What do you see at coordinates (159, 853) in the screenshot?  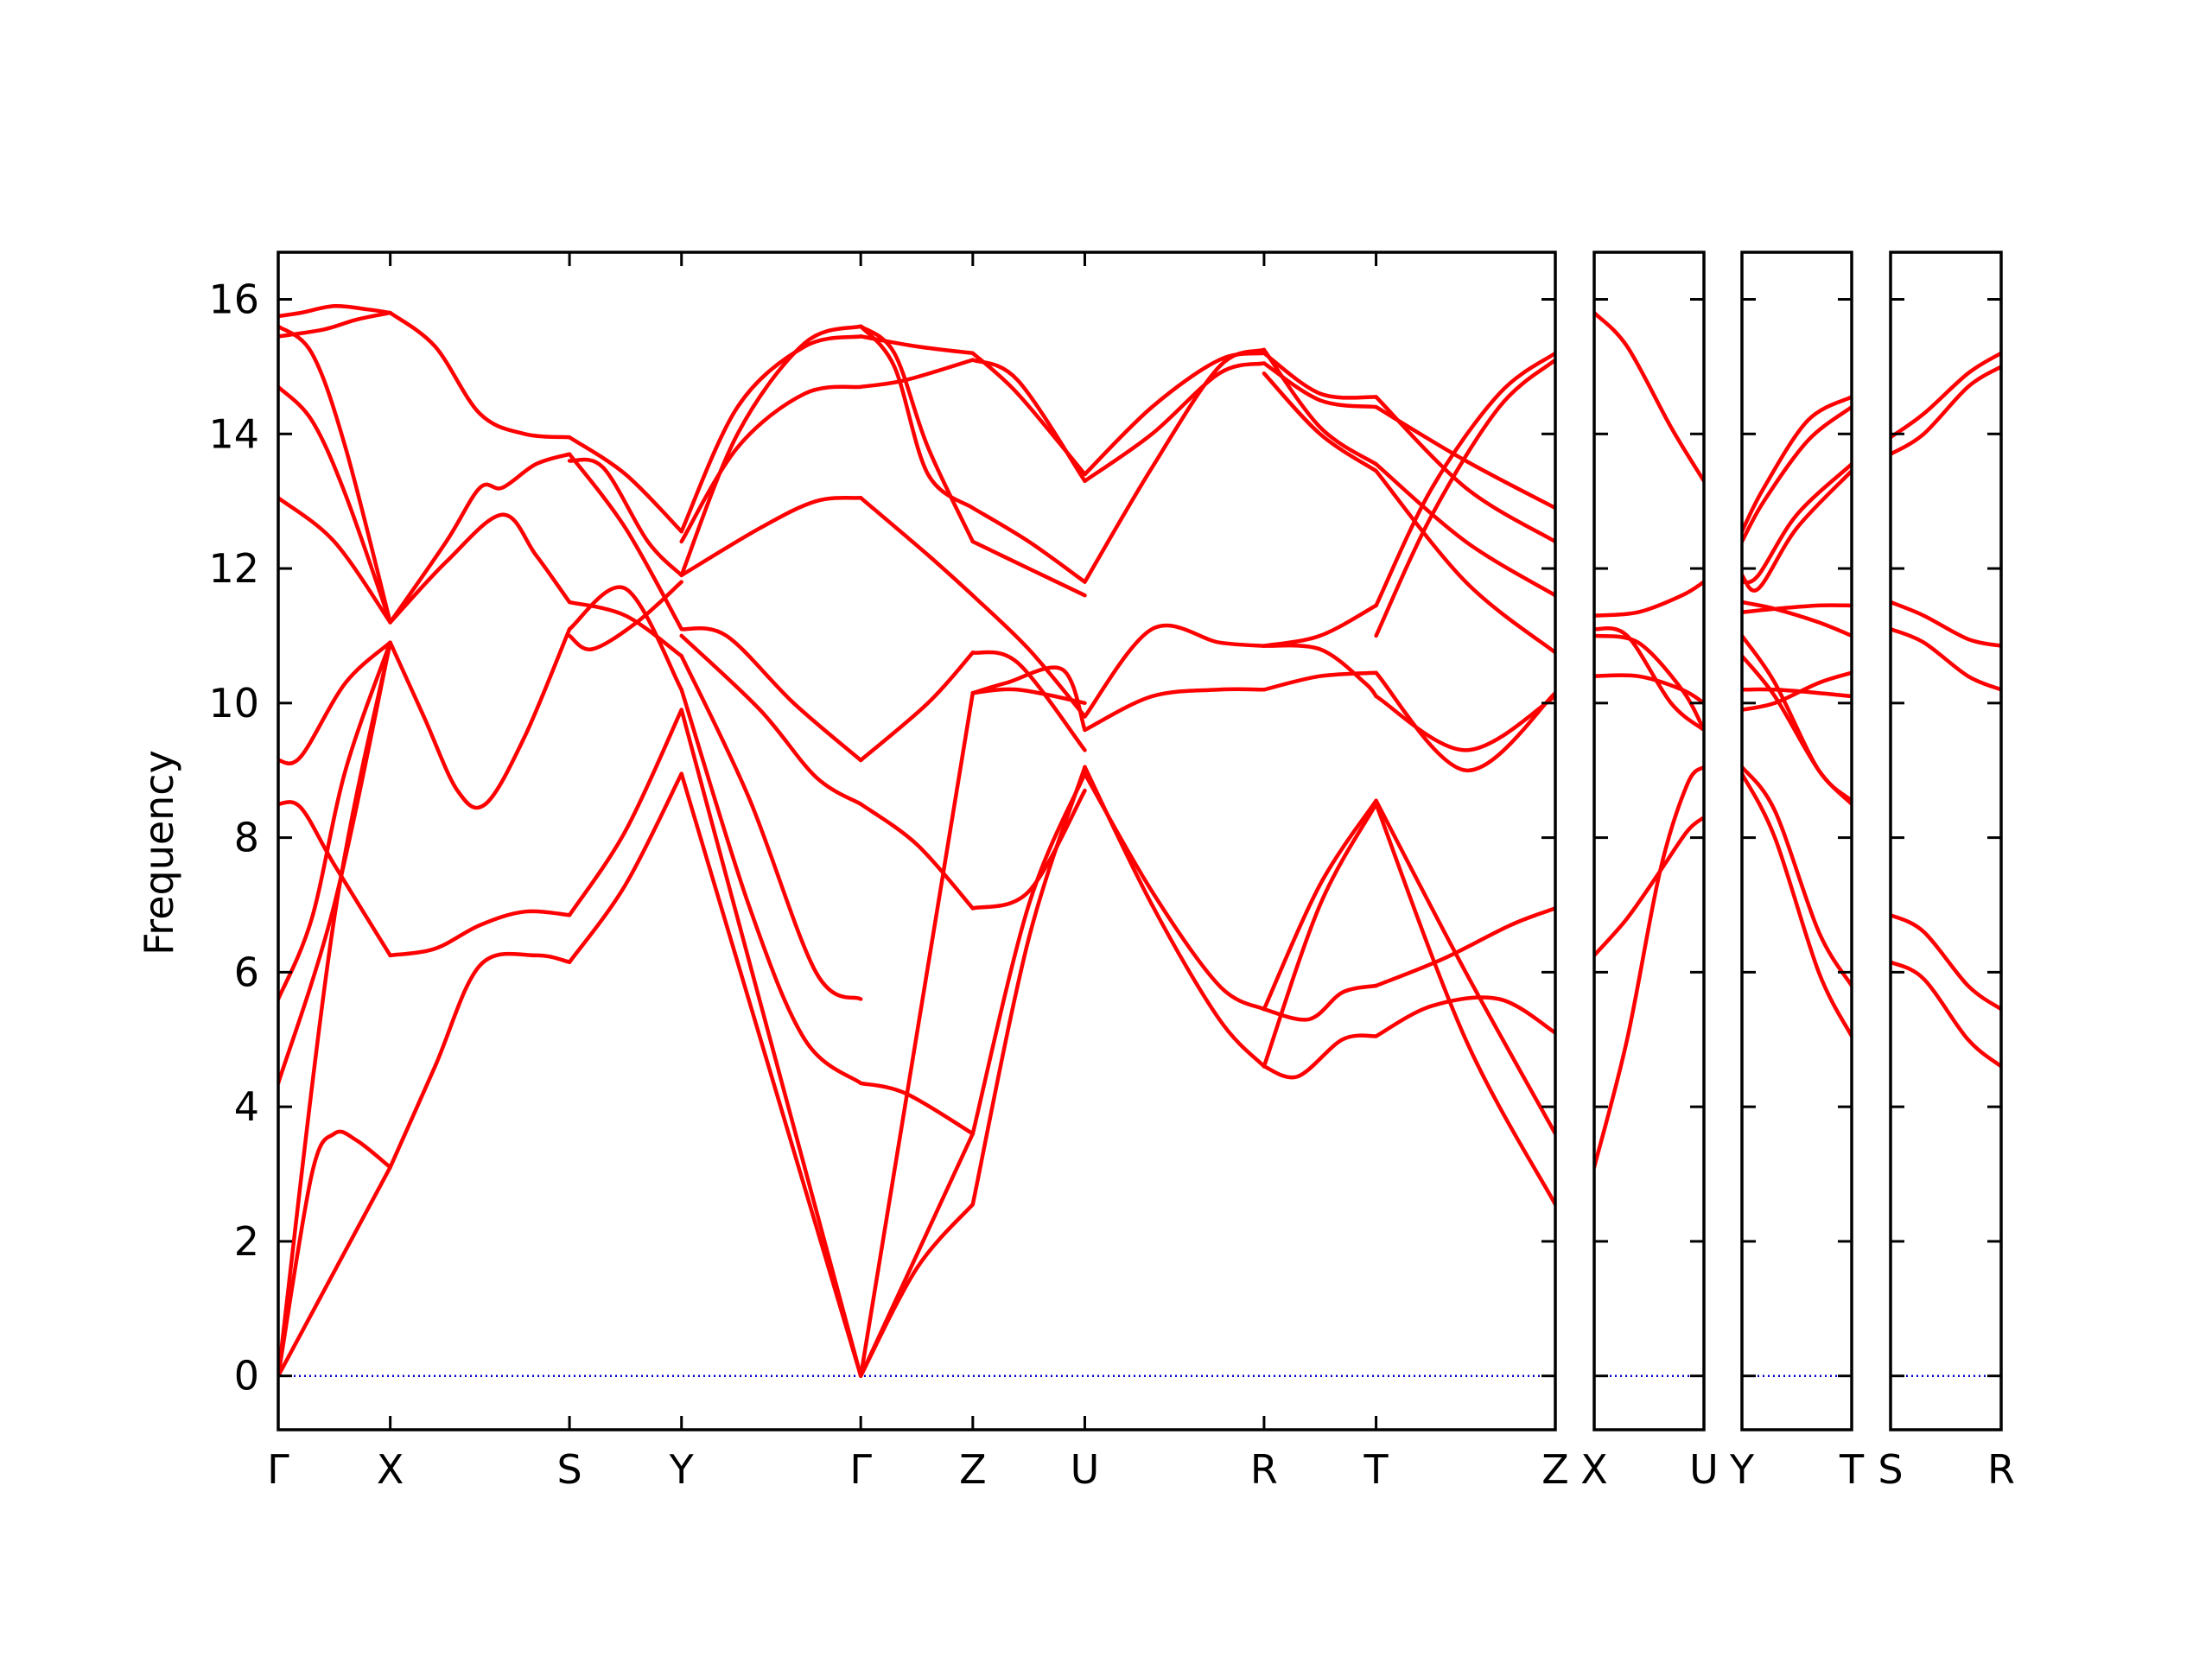 I see `y-axis-label: Frequency` at bounding box center [159, 853].